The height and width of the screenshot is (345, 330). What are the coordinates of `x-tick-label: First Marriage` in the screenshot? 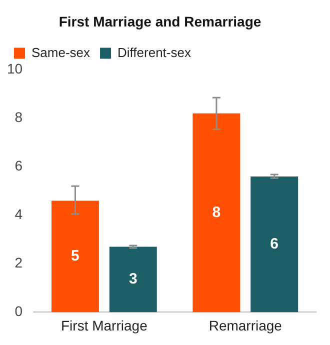 It's located at (104, 325).